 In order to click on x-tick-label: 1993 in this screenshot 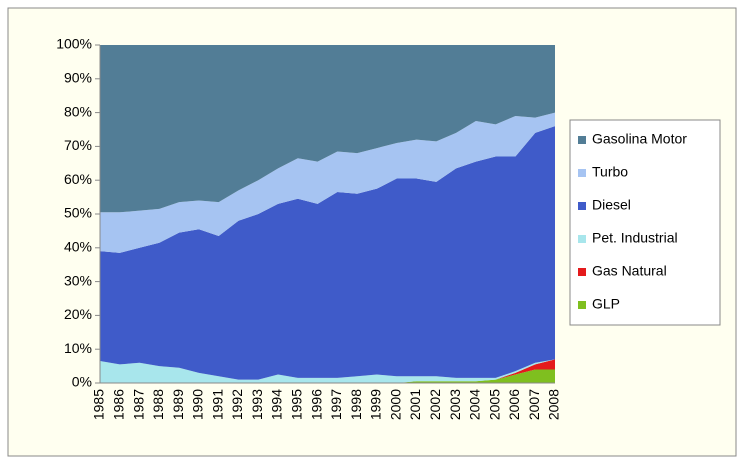, I will do `click(257, 404)`.